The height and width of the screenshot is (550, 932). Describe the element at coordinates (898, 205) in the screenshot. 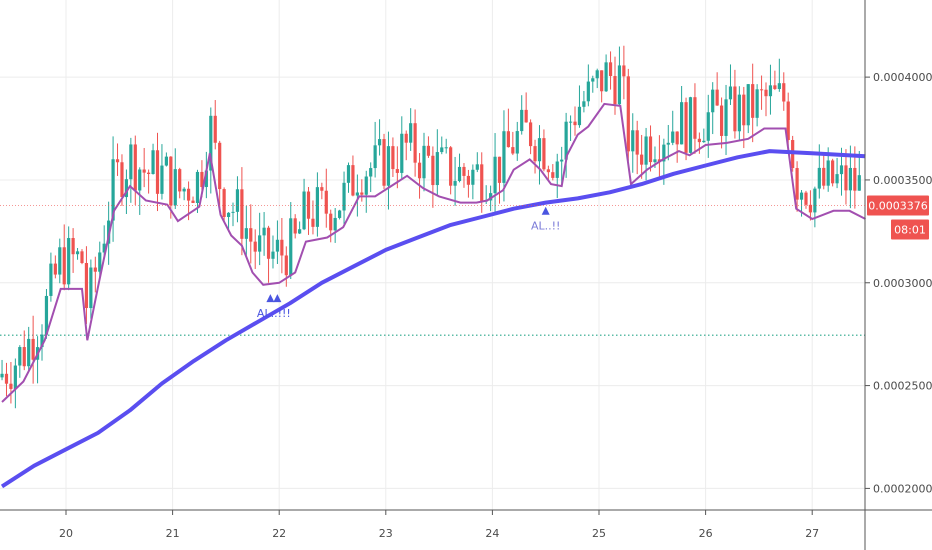

I see `current-price-label: 0.0003376` at that location.